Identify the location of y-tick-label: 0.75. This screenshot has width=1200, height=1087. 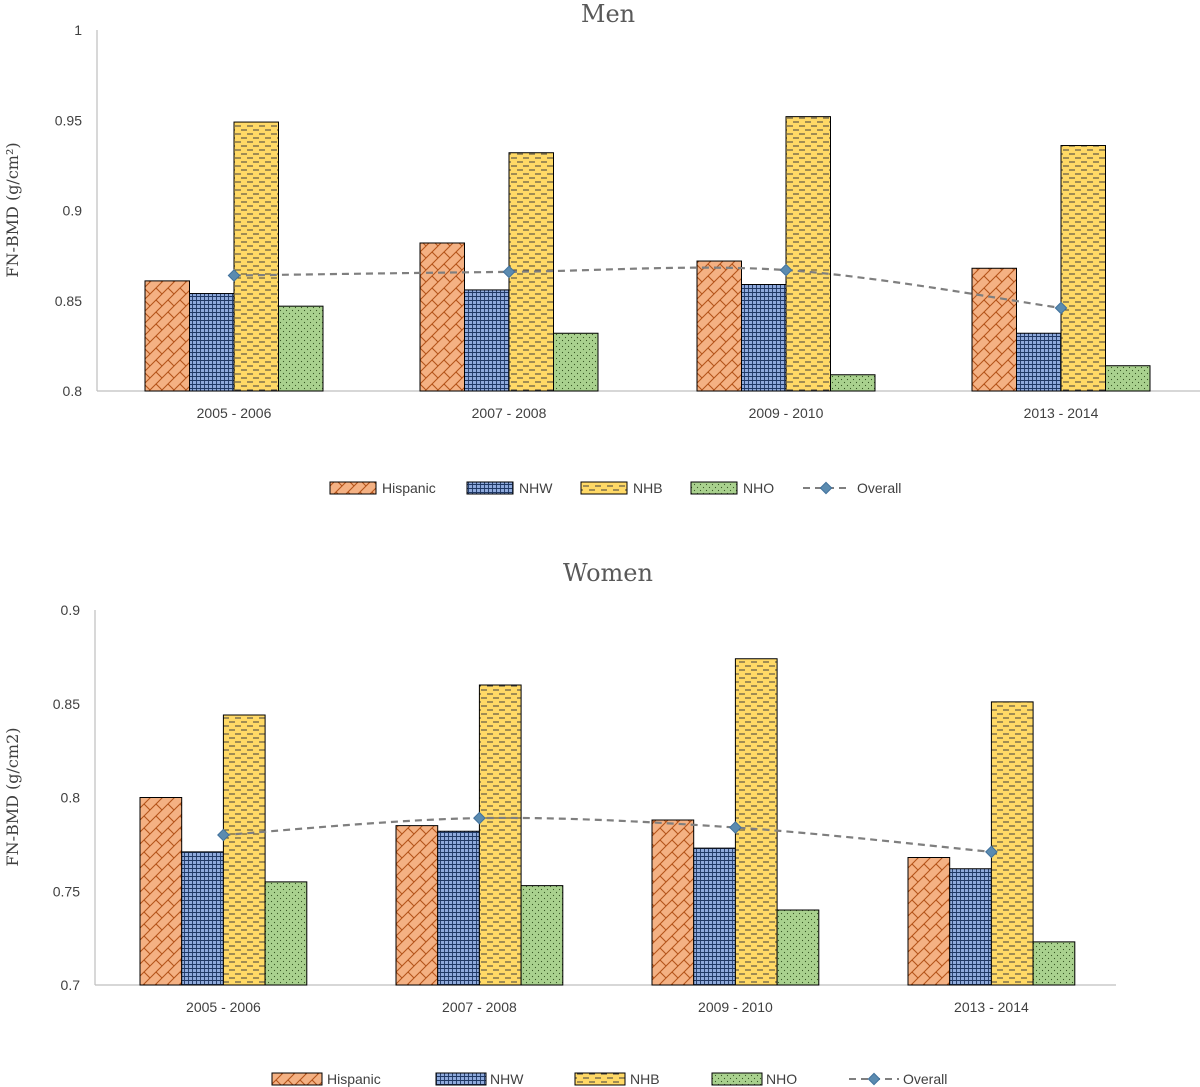
(66, 891).